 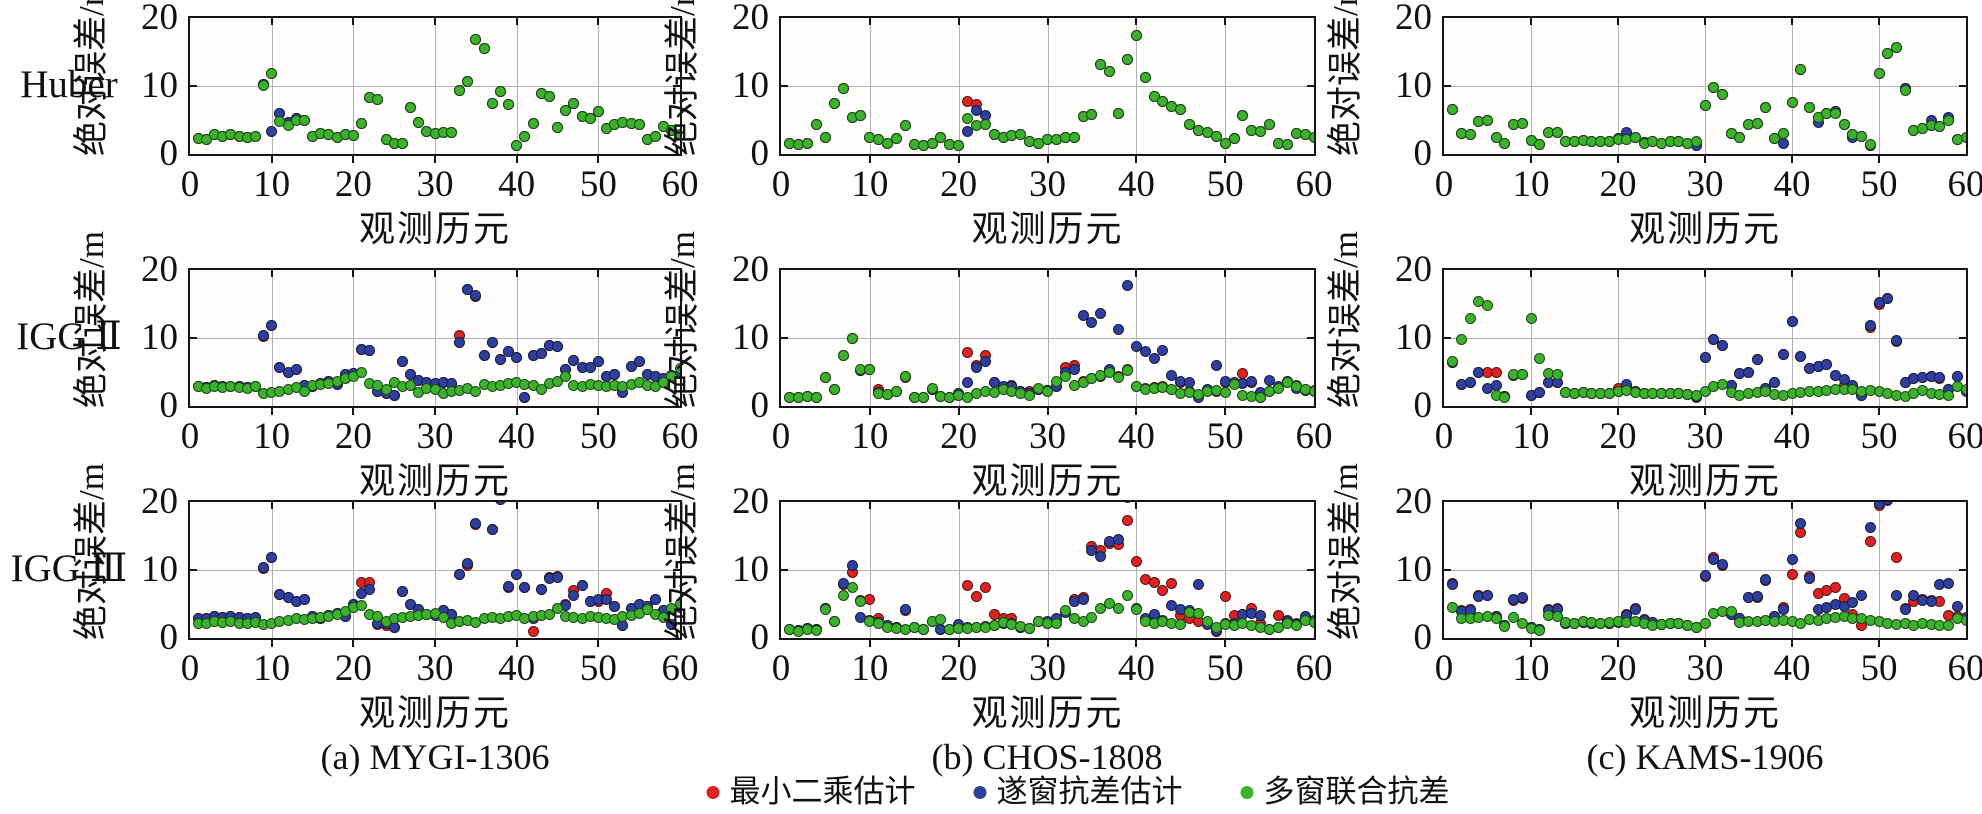 I want to click on x-tick-label: 20, so click(x=1618, y=436).